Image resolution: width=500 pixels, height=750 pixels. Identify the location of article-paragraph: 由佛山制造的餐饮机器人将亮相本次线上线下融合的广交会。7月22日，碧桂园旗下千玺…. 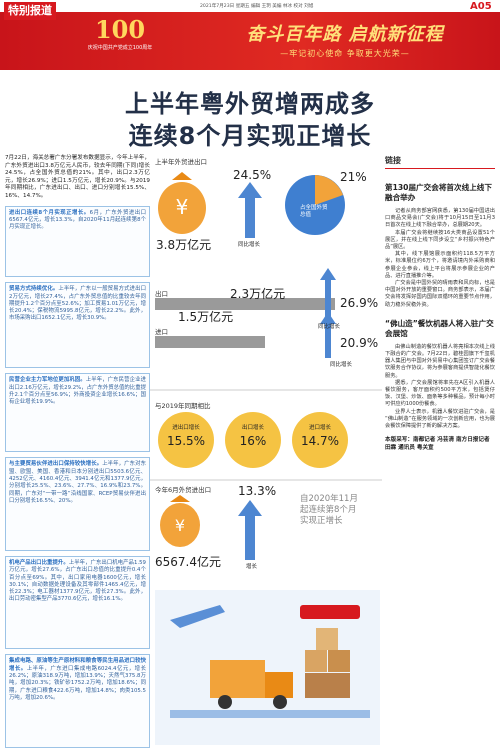
(440, 361).